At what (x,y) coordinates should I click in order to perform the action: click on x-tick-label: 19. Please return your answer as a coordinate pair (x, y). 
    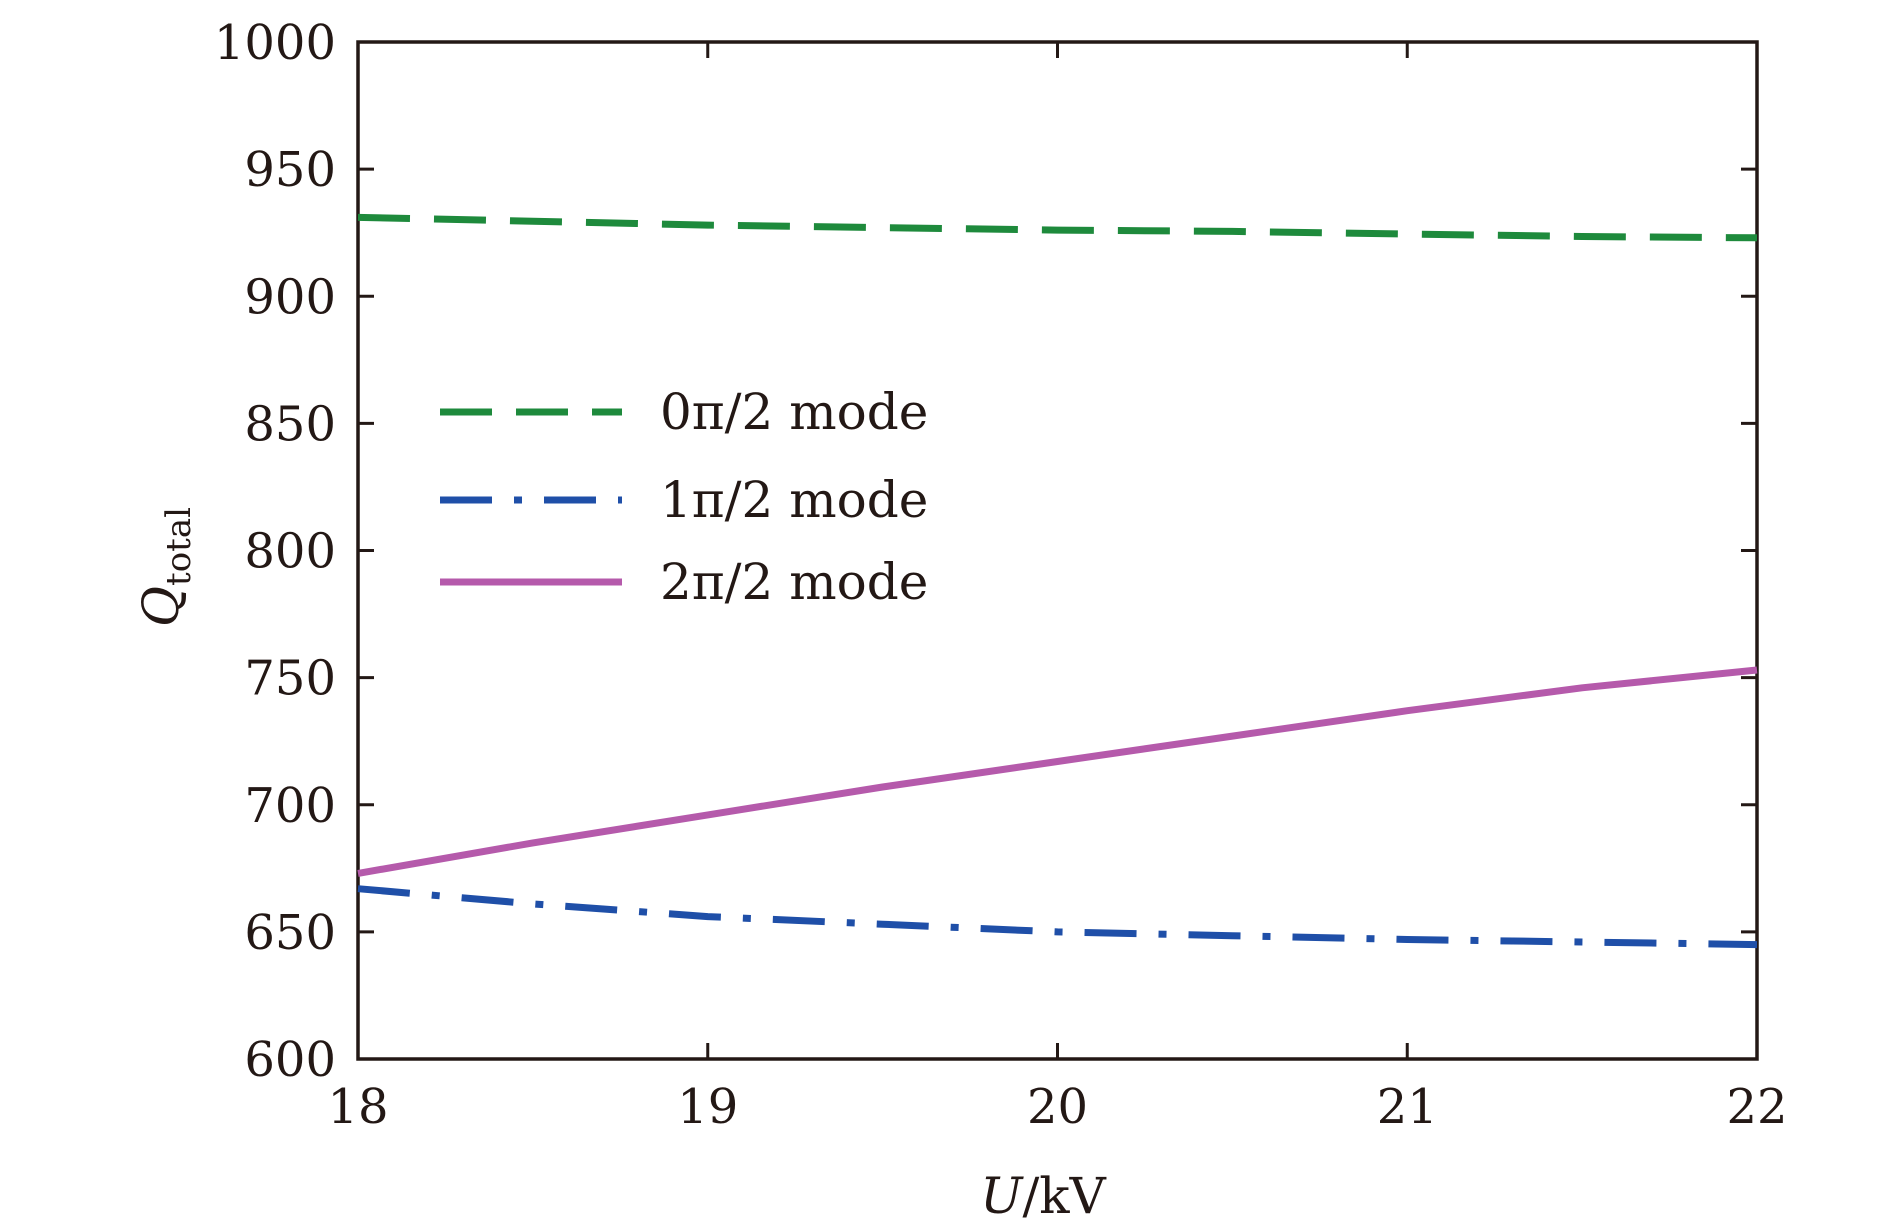
    Looking at the image, I should click on (707, 1107).